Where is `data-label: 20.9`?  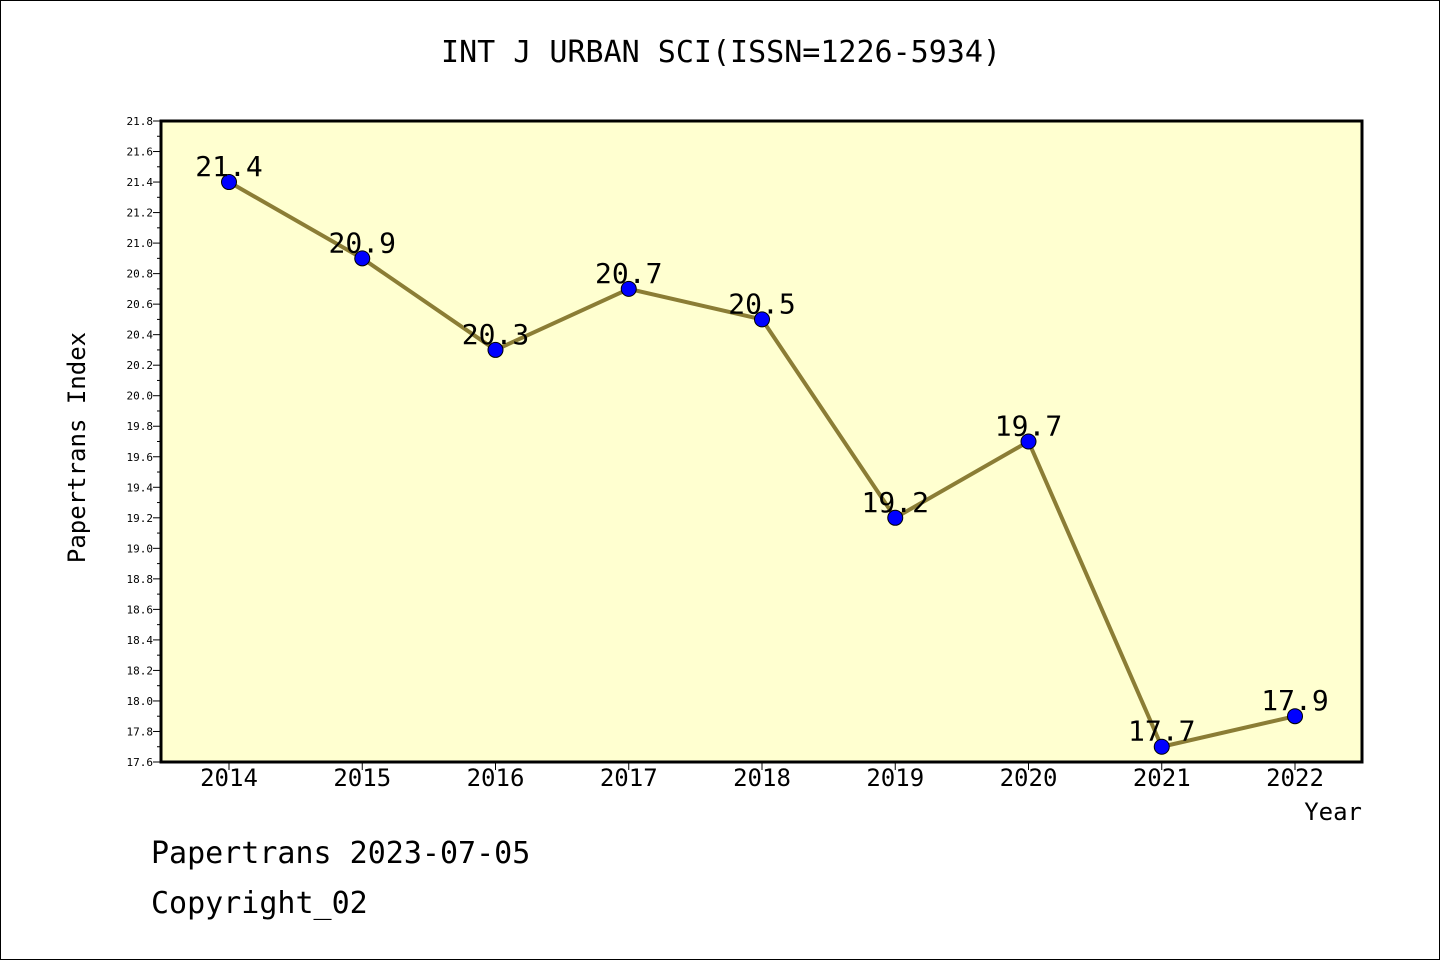 data-label: 20.9 is located at coordinates (362, 242).